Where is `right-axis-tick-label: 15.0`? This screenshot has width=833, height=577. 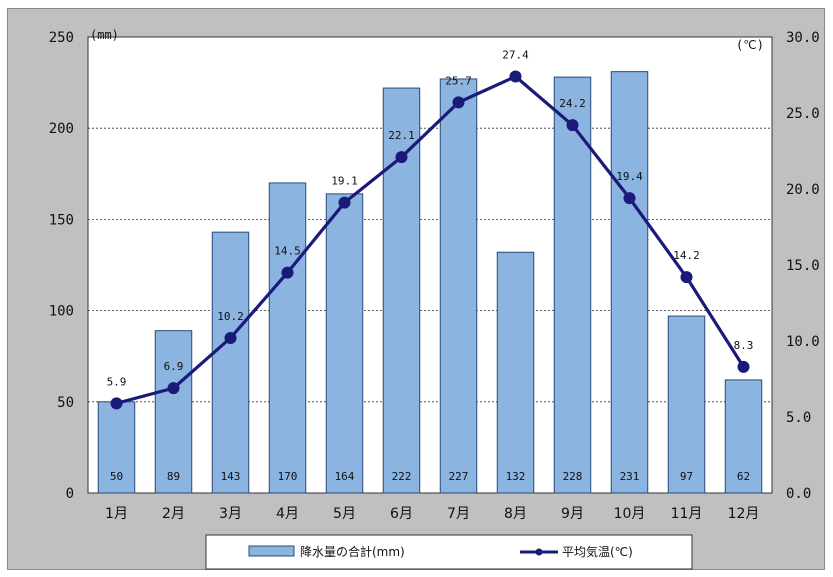 right-axis-tick-label: 15.0 is located at coordinates (803, 266).